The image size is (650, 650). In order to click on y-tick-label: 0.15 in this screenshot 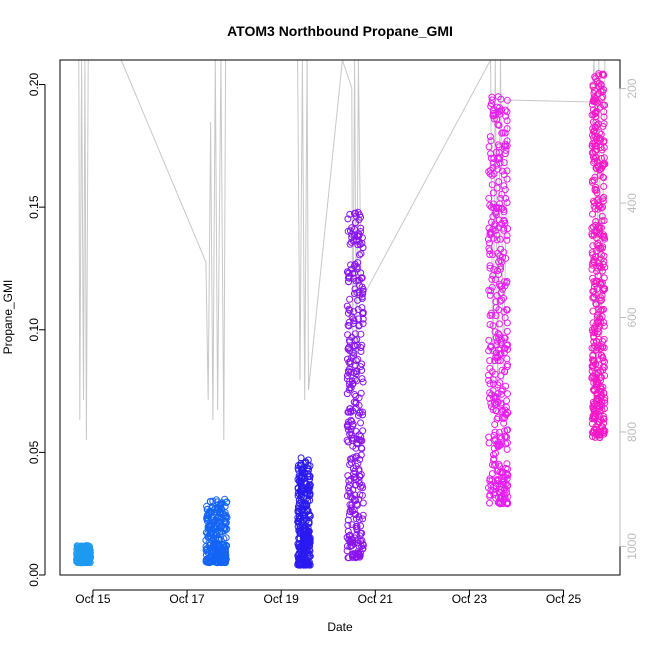, I will do `click(34, 207)`.